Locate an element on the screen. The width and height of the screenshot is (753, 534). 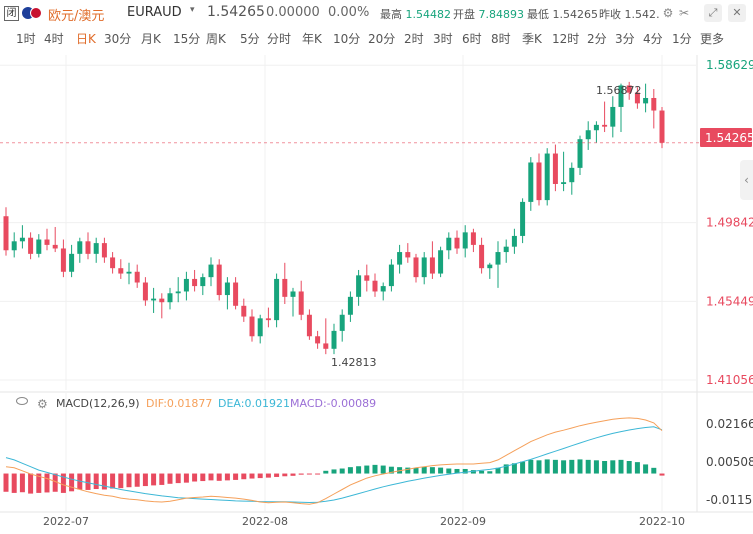
stat-low: 最低 1.54265 is located at coordinates (562, 14).